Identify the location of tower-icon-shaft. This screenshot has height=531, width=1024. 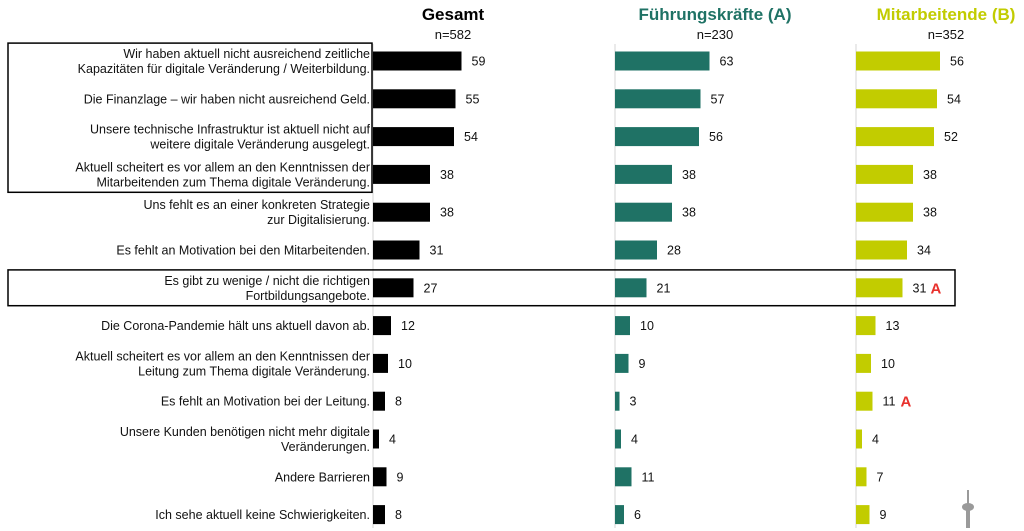
(968, 519).